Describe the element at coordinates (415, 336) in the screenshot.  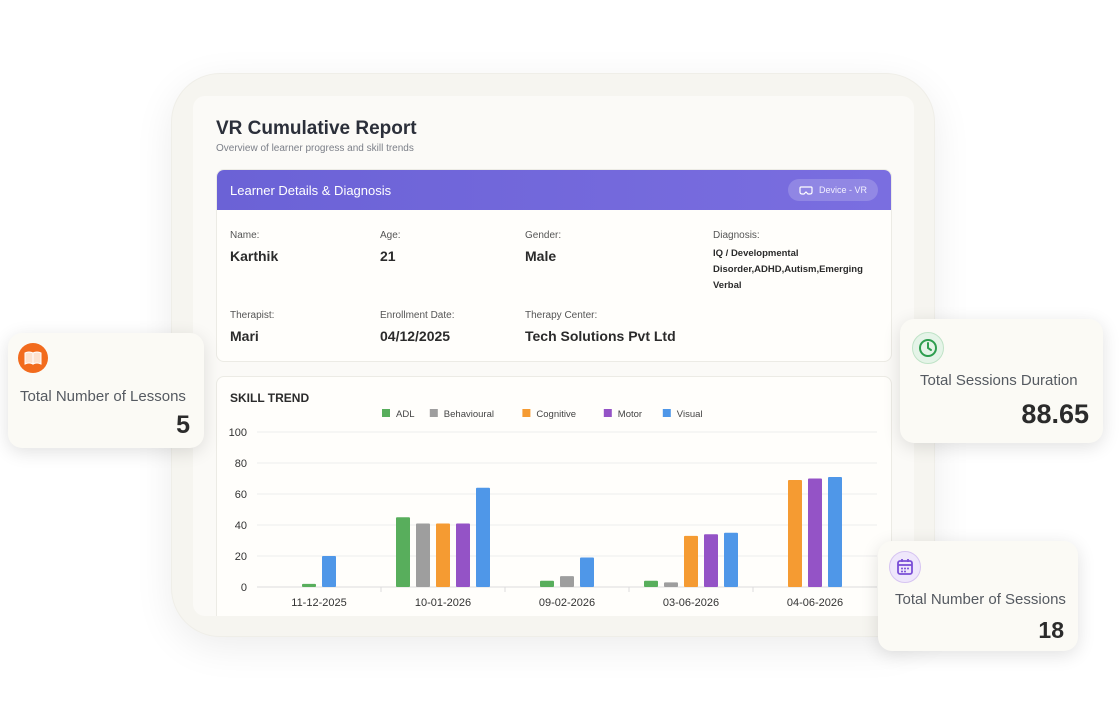
I see `learner-enrollment-date: 04/12/2025` at that location.